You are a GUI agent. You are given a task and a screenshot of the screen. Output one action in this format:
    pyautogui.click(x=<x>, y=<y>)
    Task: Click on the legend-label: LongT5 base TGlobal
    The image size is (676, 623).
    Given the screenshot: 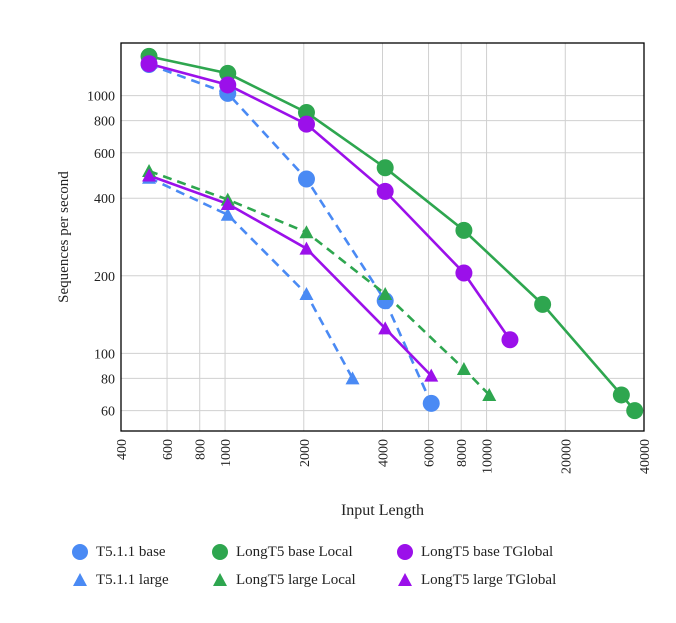 What is the action you would take?
    pyautogui.click(x=487, y=551)
    